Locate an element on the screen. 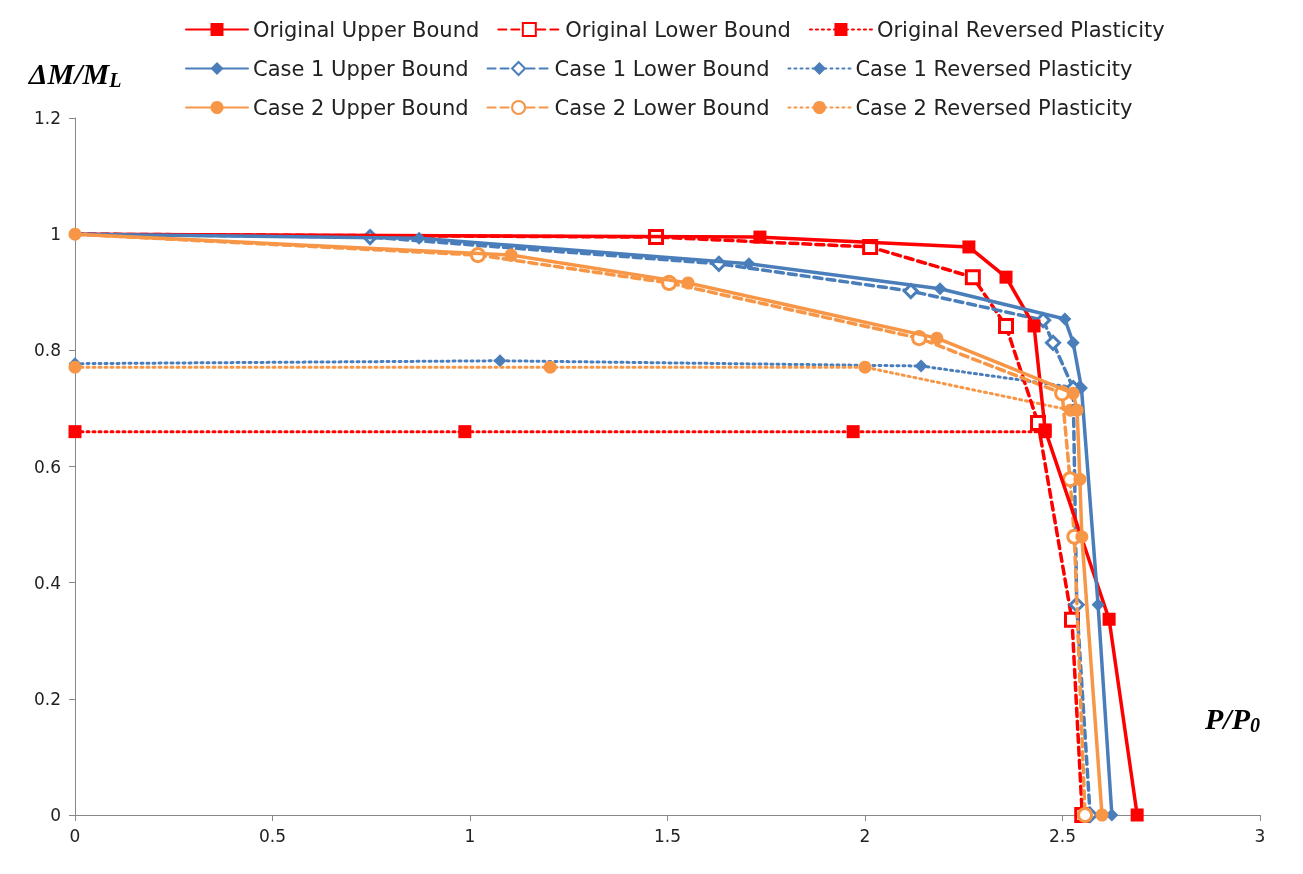 The height and width of the screenshot is (874, 1303). legend-label: Case 2 Upper Bound is located at coordinates (361, 107).